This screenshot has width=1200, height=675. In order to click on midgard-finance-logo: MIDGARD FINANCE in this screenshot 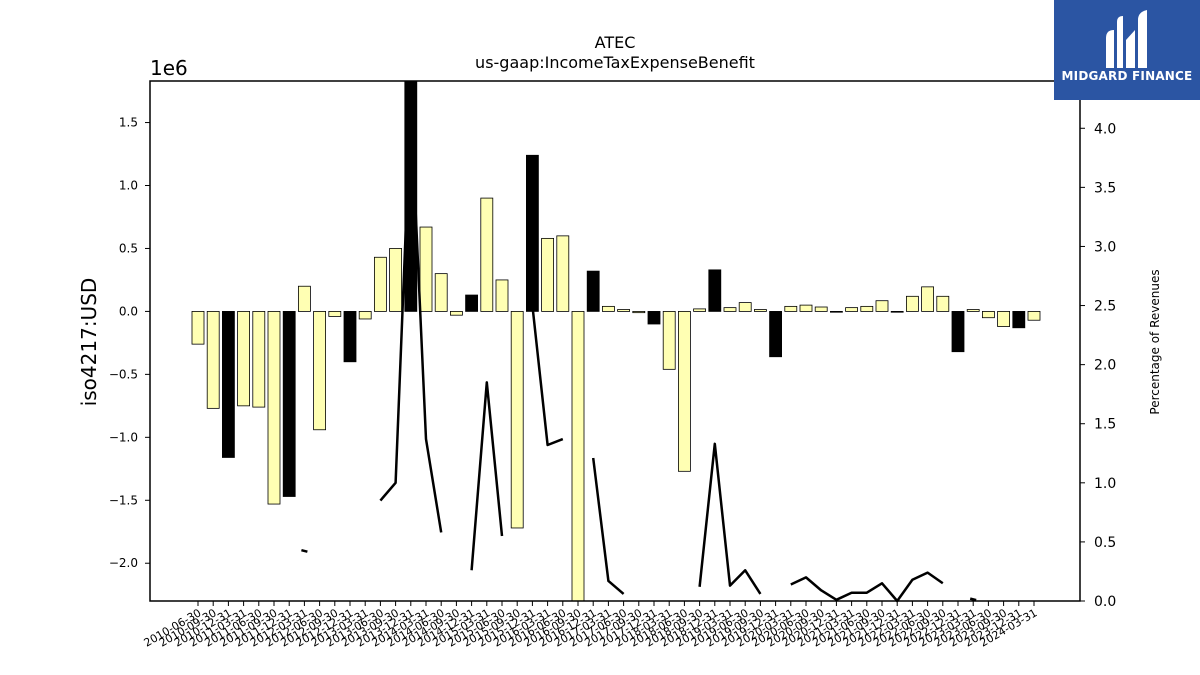, I will do `click(1127, 50)`.